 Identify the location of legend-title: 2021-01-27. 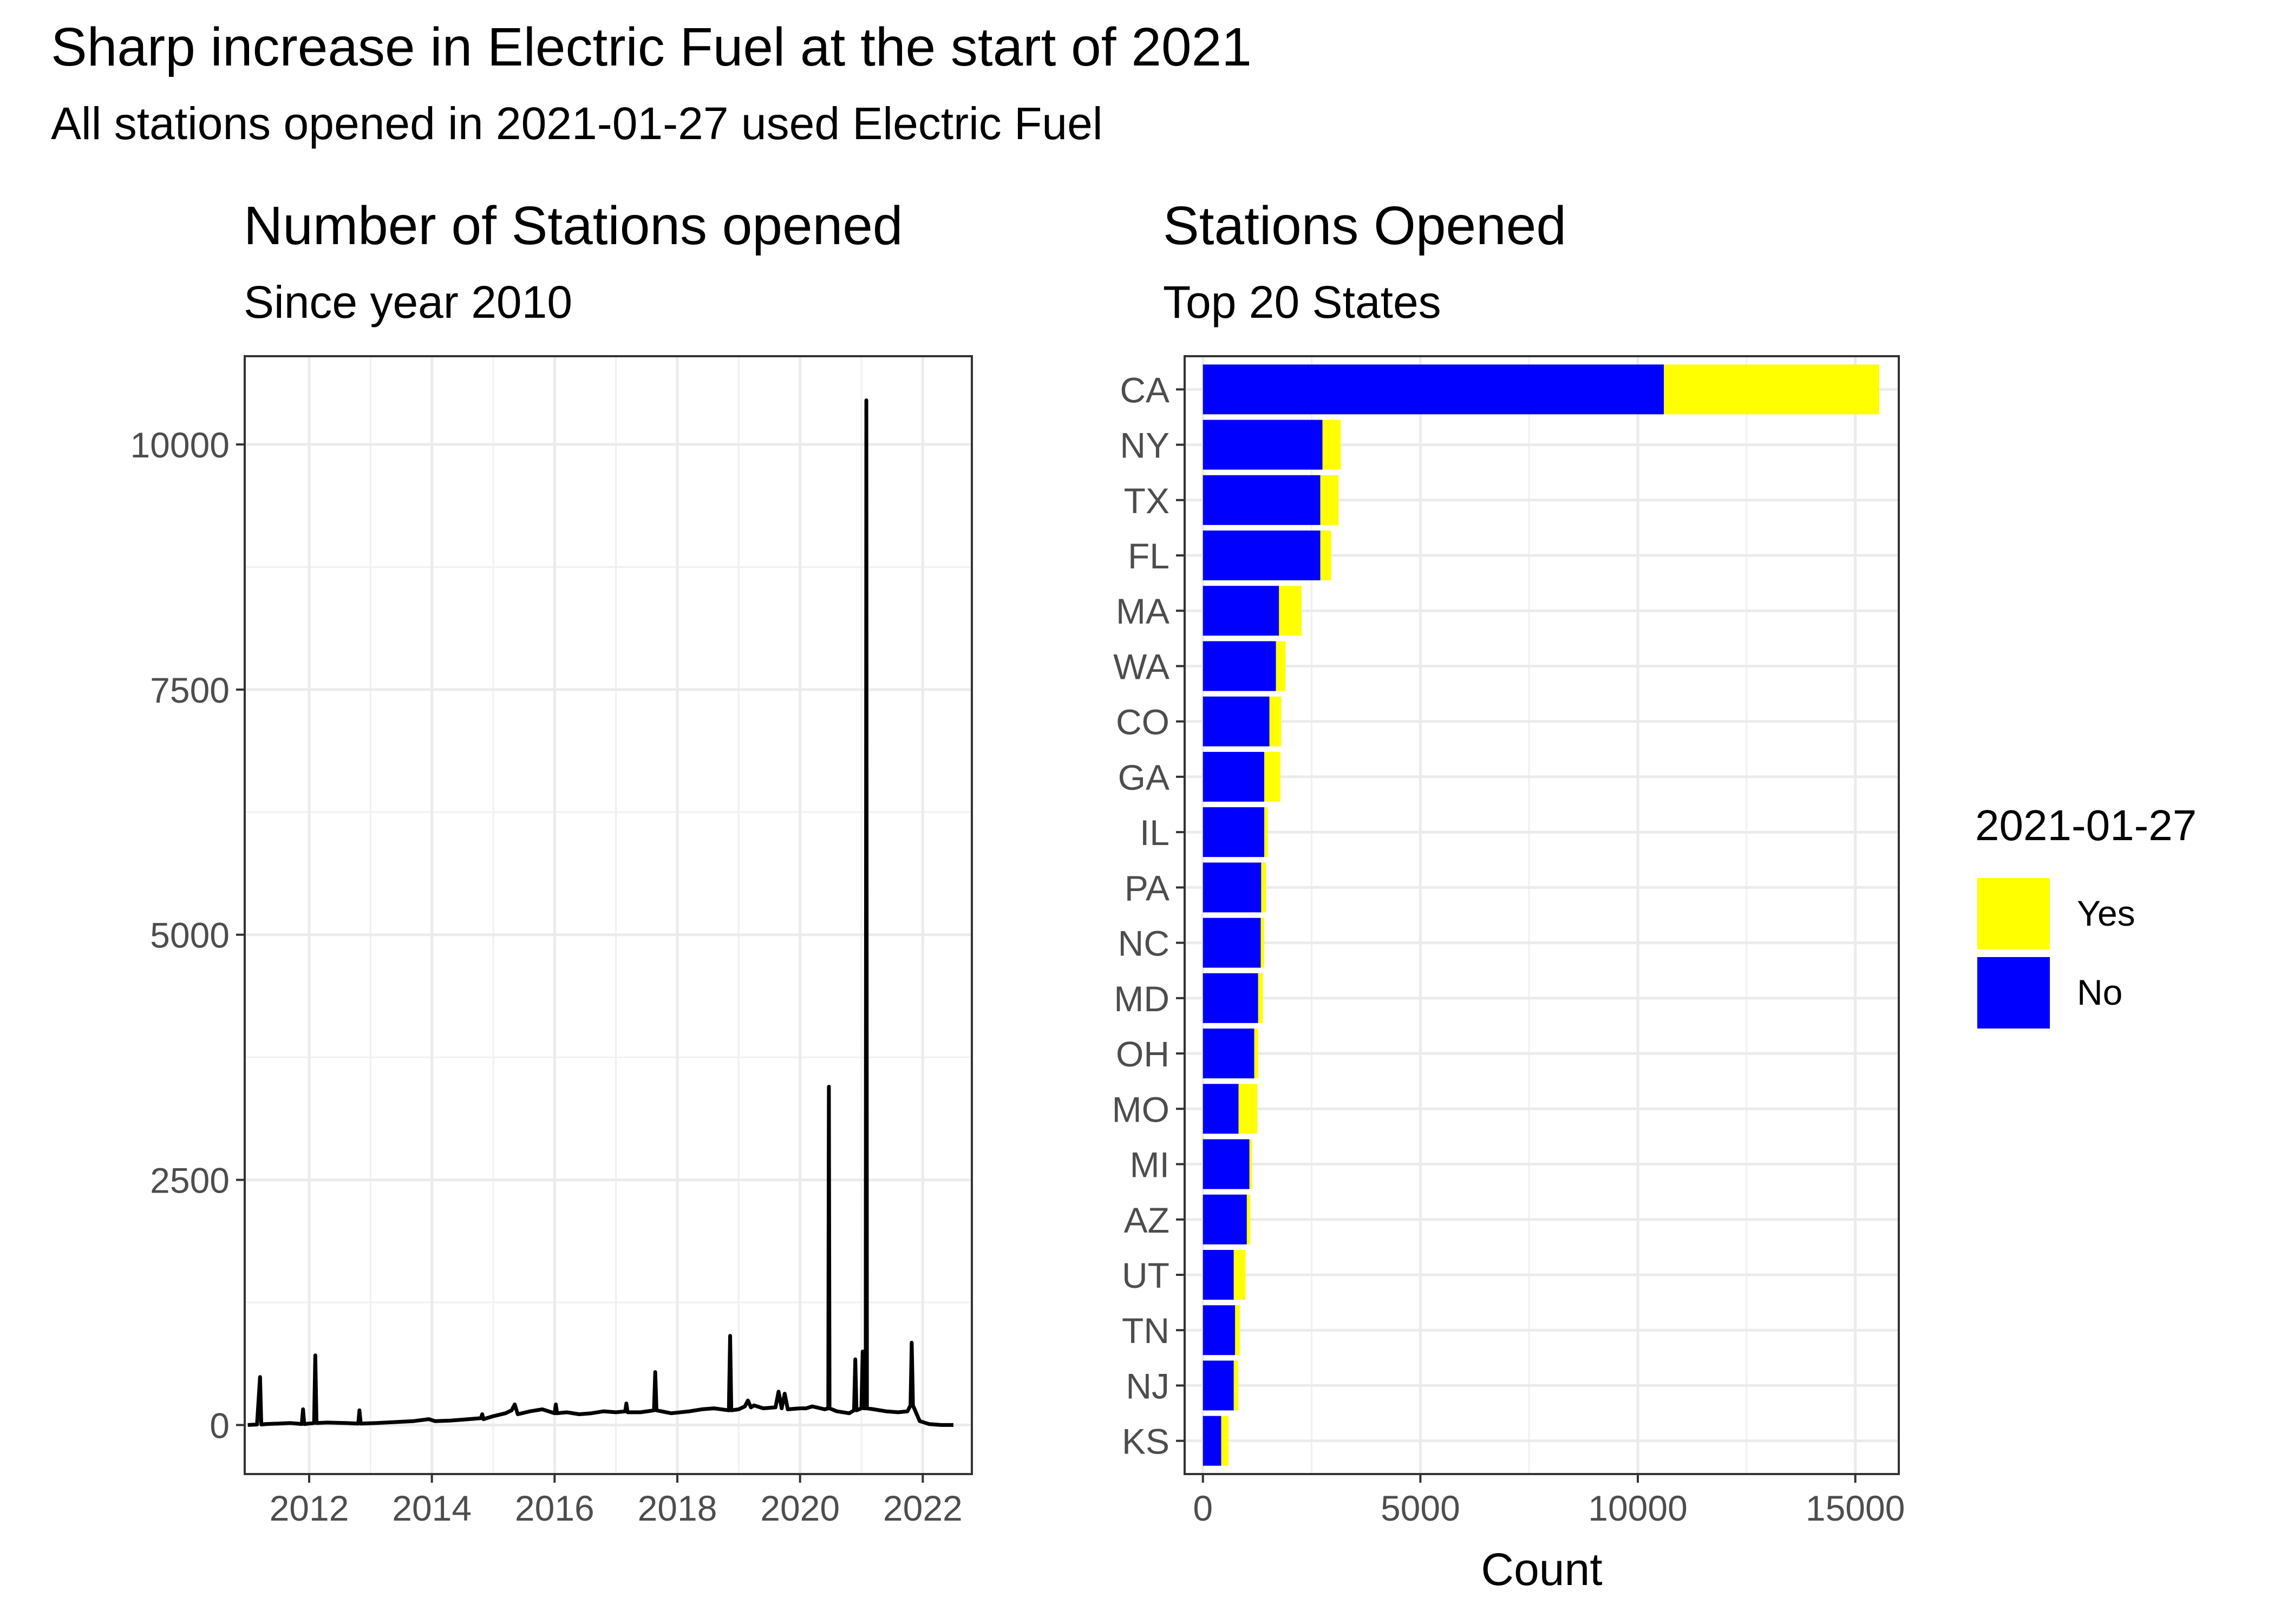
(2086, 825).